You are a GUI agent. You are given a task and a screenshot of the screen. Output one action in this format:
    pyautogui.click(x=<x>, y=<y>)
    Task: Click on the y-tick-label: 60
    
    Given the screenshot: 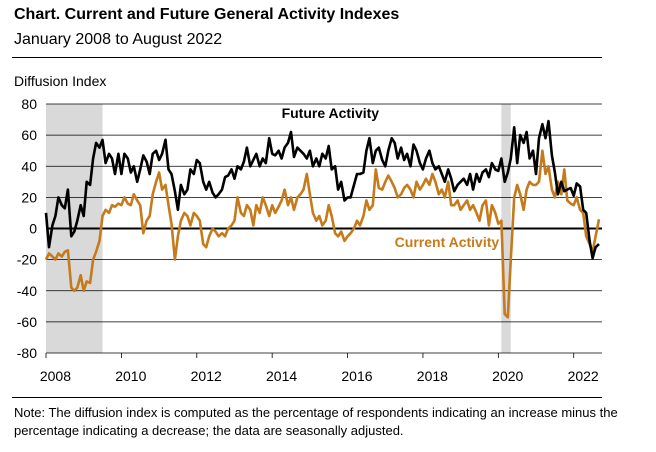 What is the action you would take?
    pyautogui.click(x=29, y=135)
    